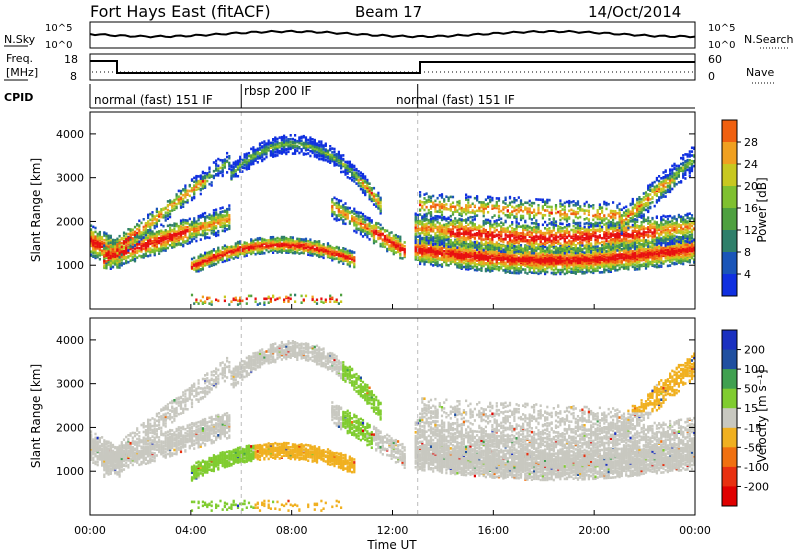  Describe the element at coordinates (751, 230) in the screenshot. I see `colorbar-tick: 12` at that location.